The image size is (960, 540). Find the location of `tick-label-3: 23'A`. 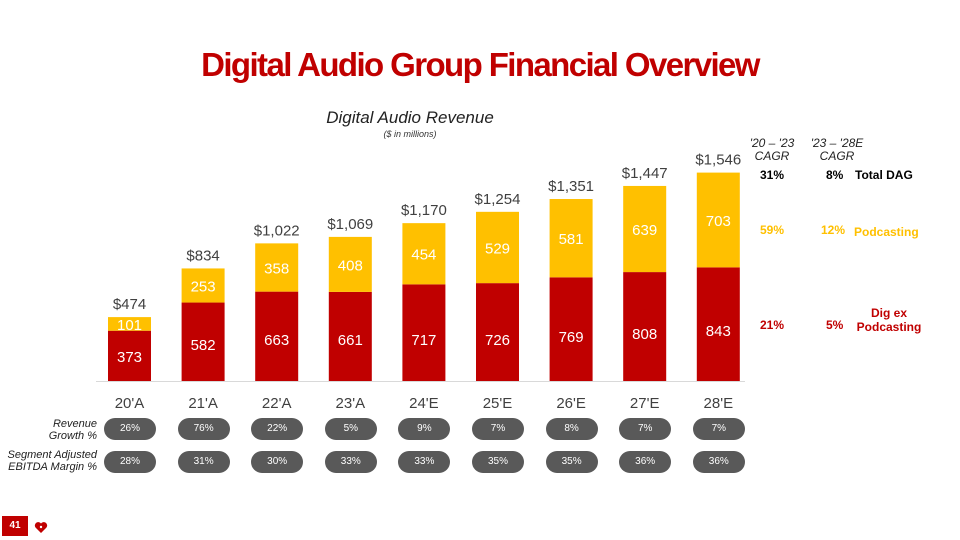

tick-label-3: 23'A is located at coordinates (351, 403).